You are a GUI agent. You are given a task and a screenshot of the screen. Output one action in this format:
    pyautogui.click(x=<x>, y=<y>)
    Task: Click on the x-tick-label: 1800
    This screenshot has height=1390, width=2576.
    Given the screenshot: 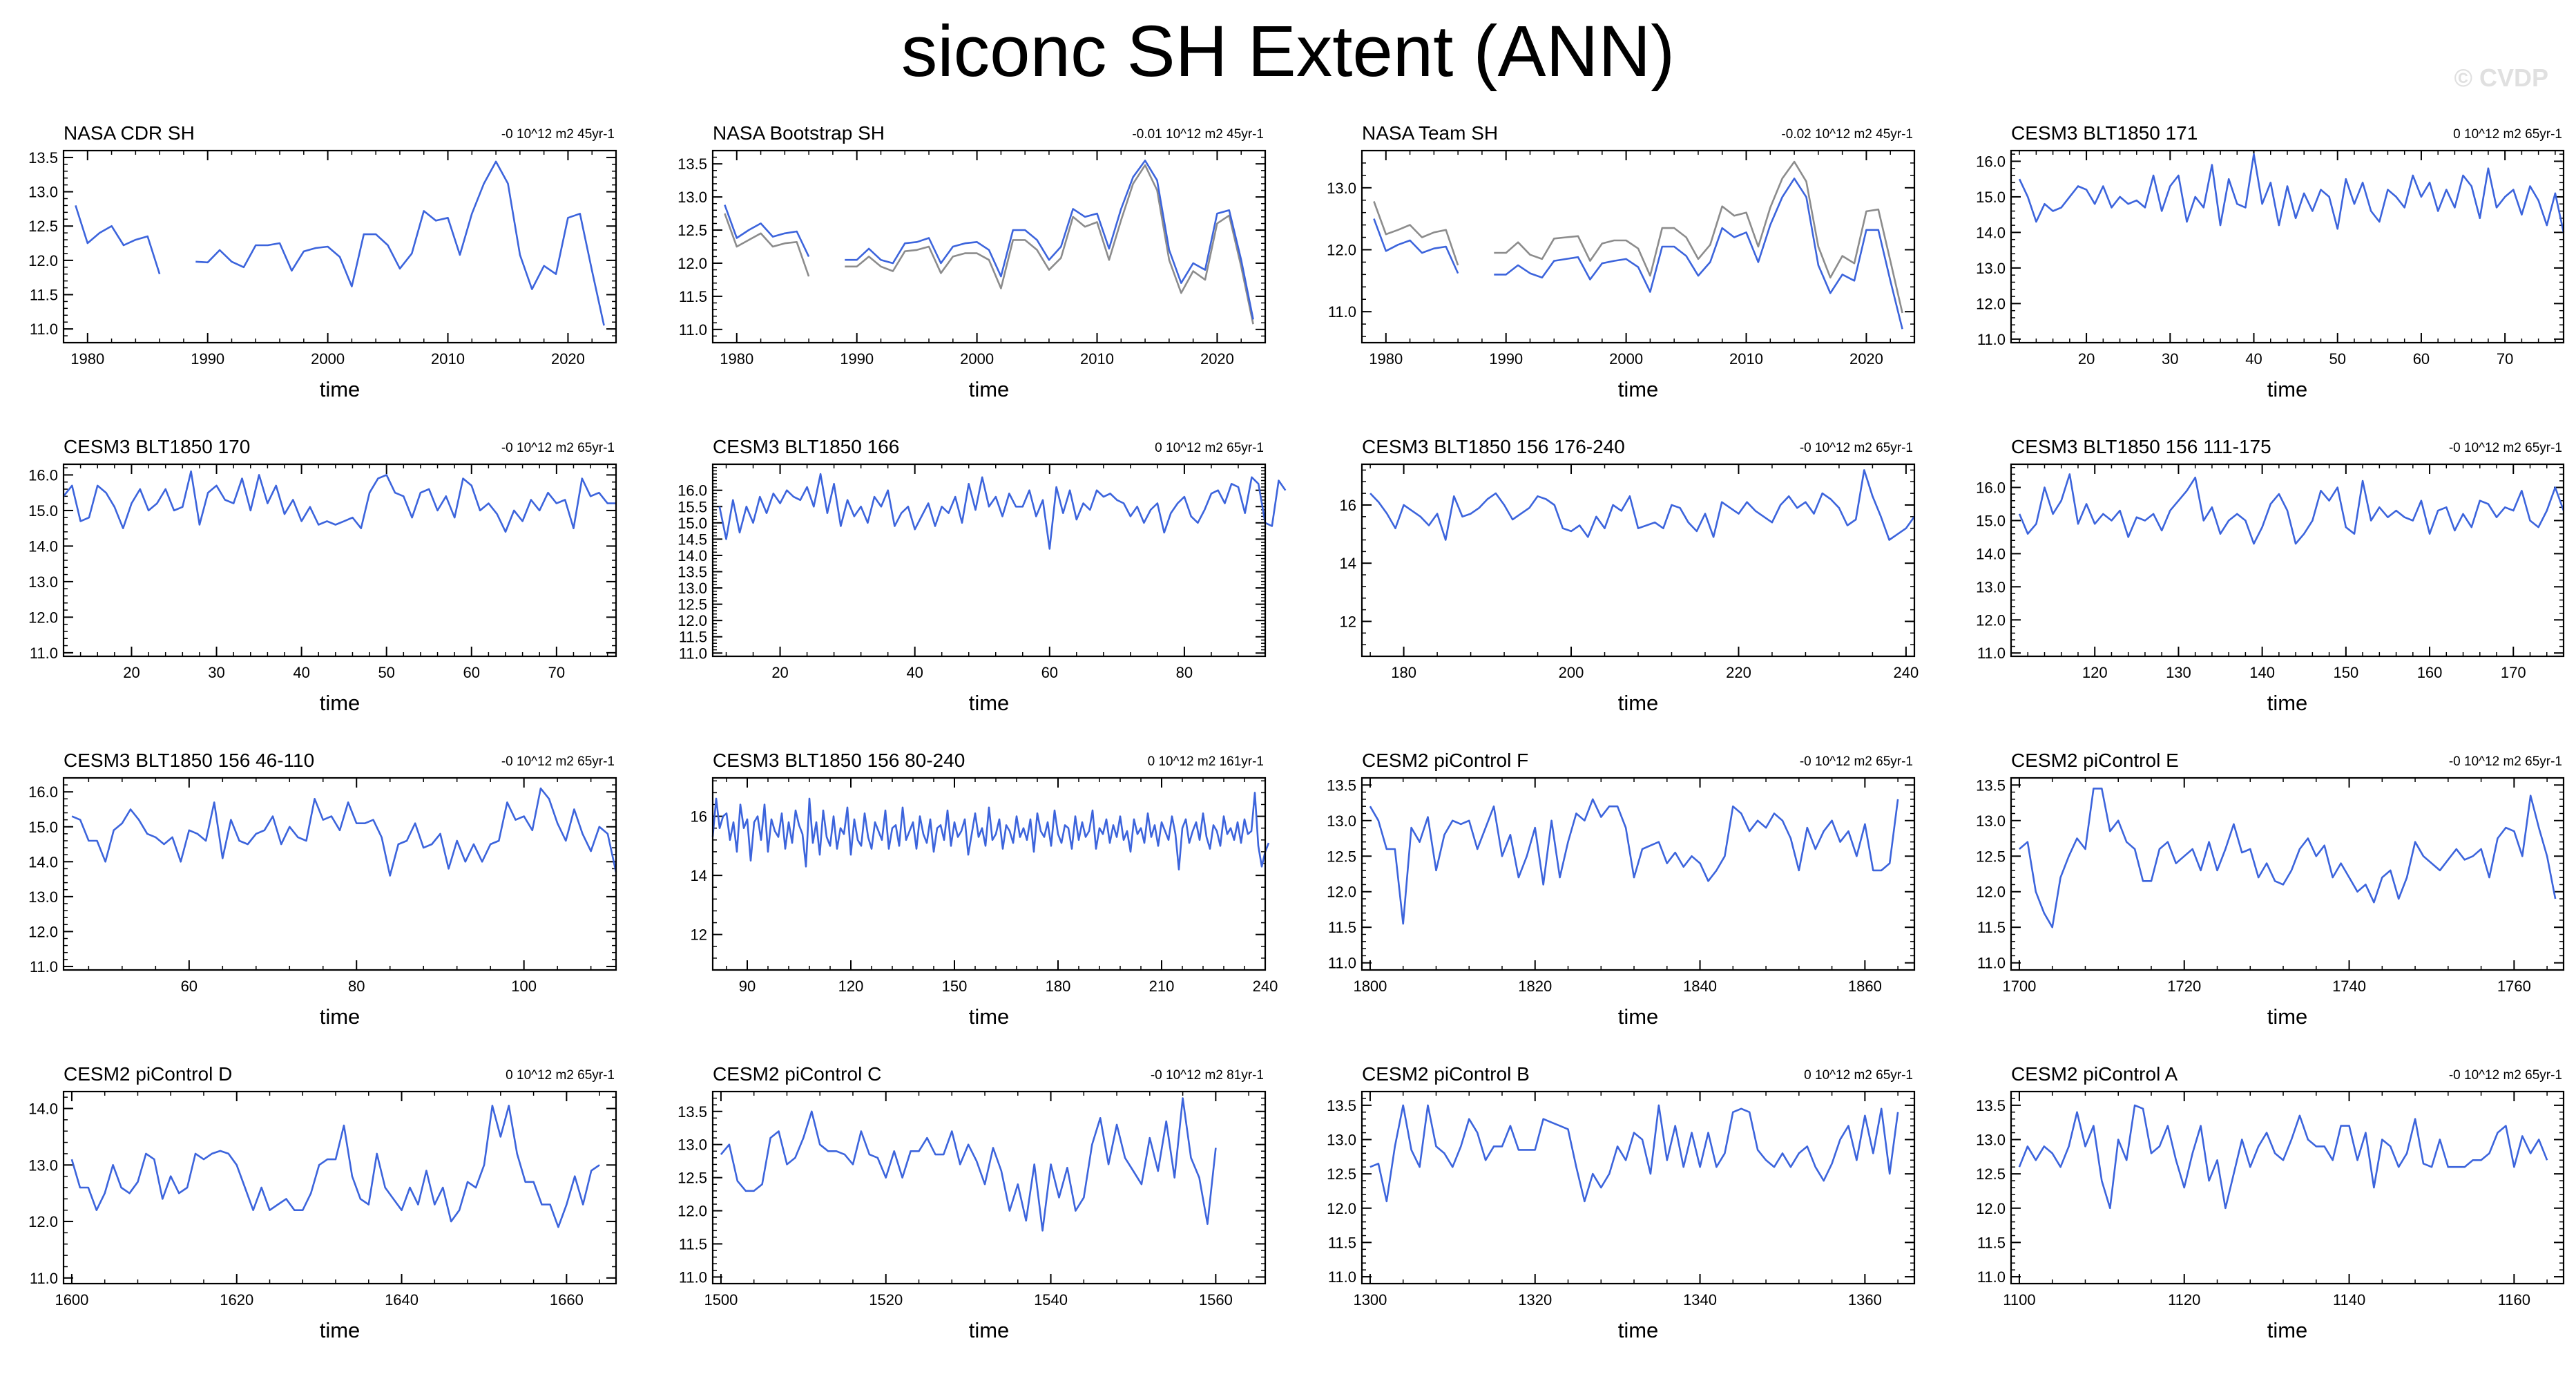 What is the action you would take?
    pyautogui.click(x=1370, y=986)
    